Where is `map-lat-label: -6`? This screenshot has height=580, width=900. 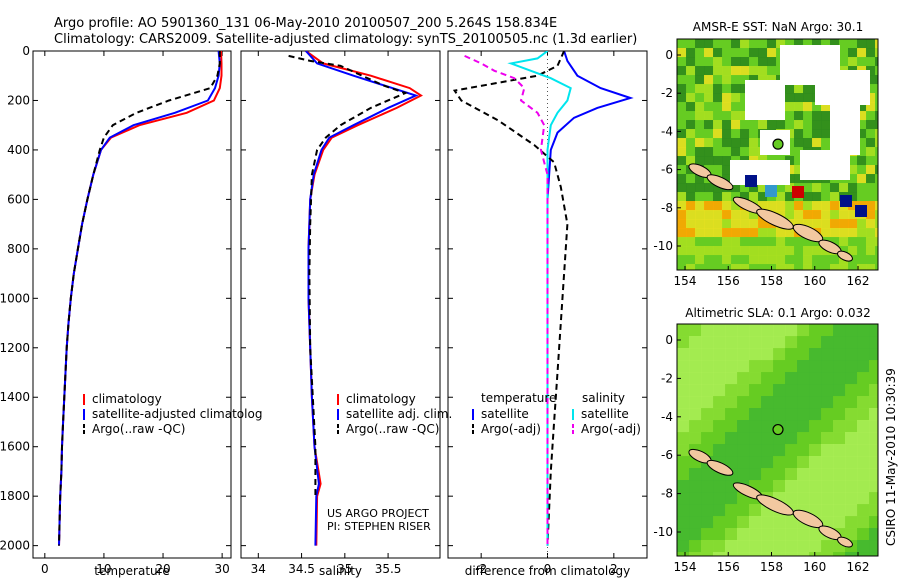 map-lat-label: -6 is located at coordinates (667, 170).